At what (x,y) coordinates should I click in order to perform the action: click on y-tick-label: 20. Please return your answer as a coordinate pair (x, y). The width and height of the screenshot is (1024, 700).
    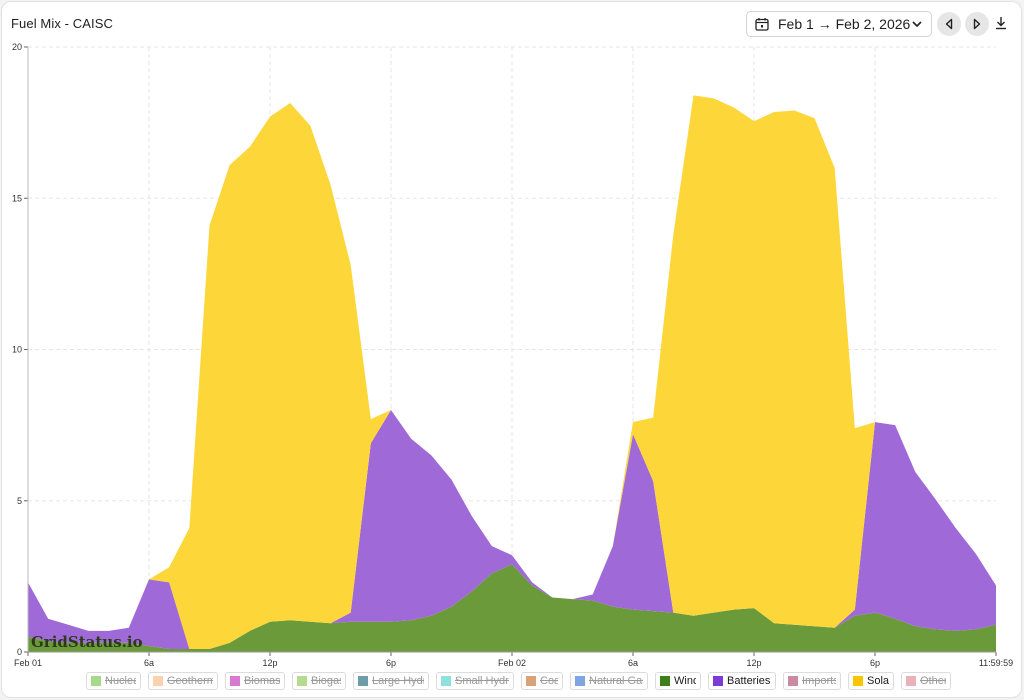
    Looking at the image, I should click on (17, 47).